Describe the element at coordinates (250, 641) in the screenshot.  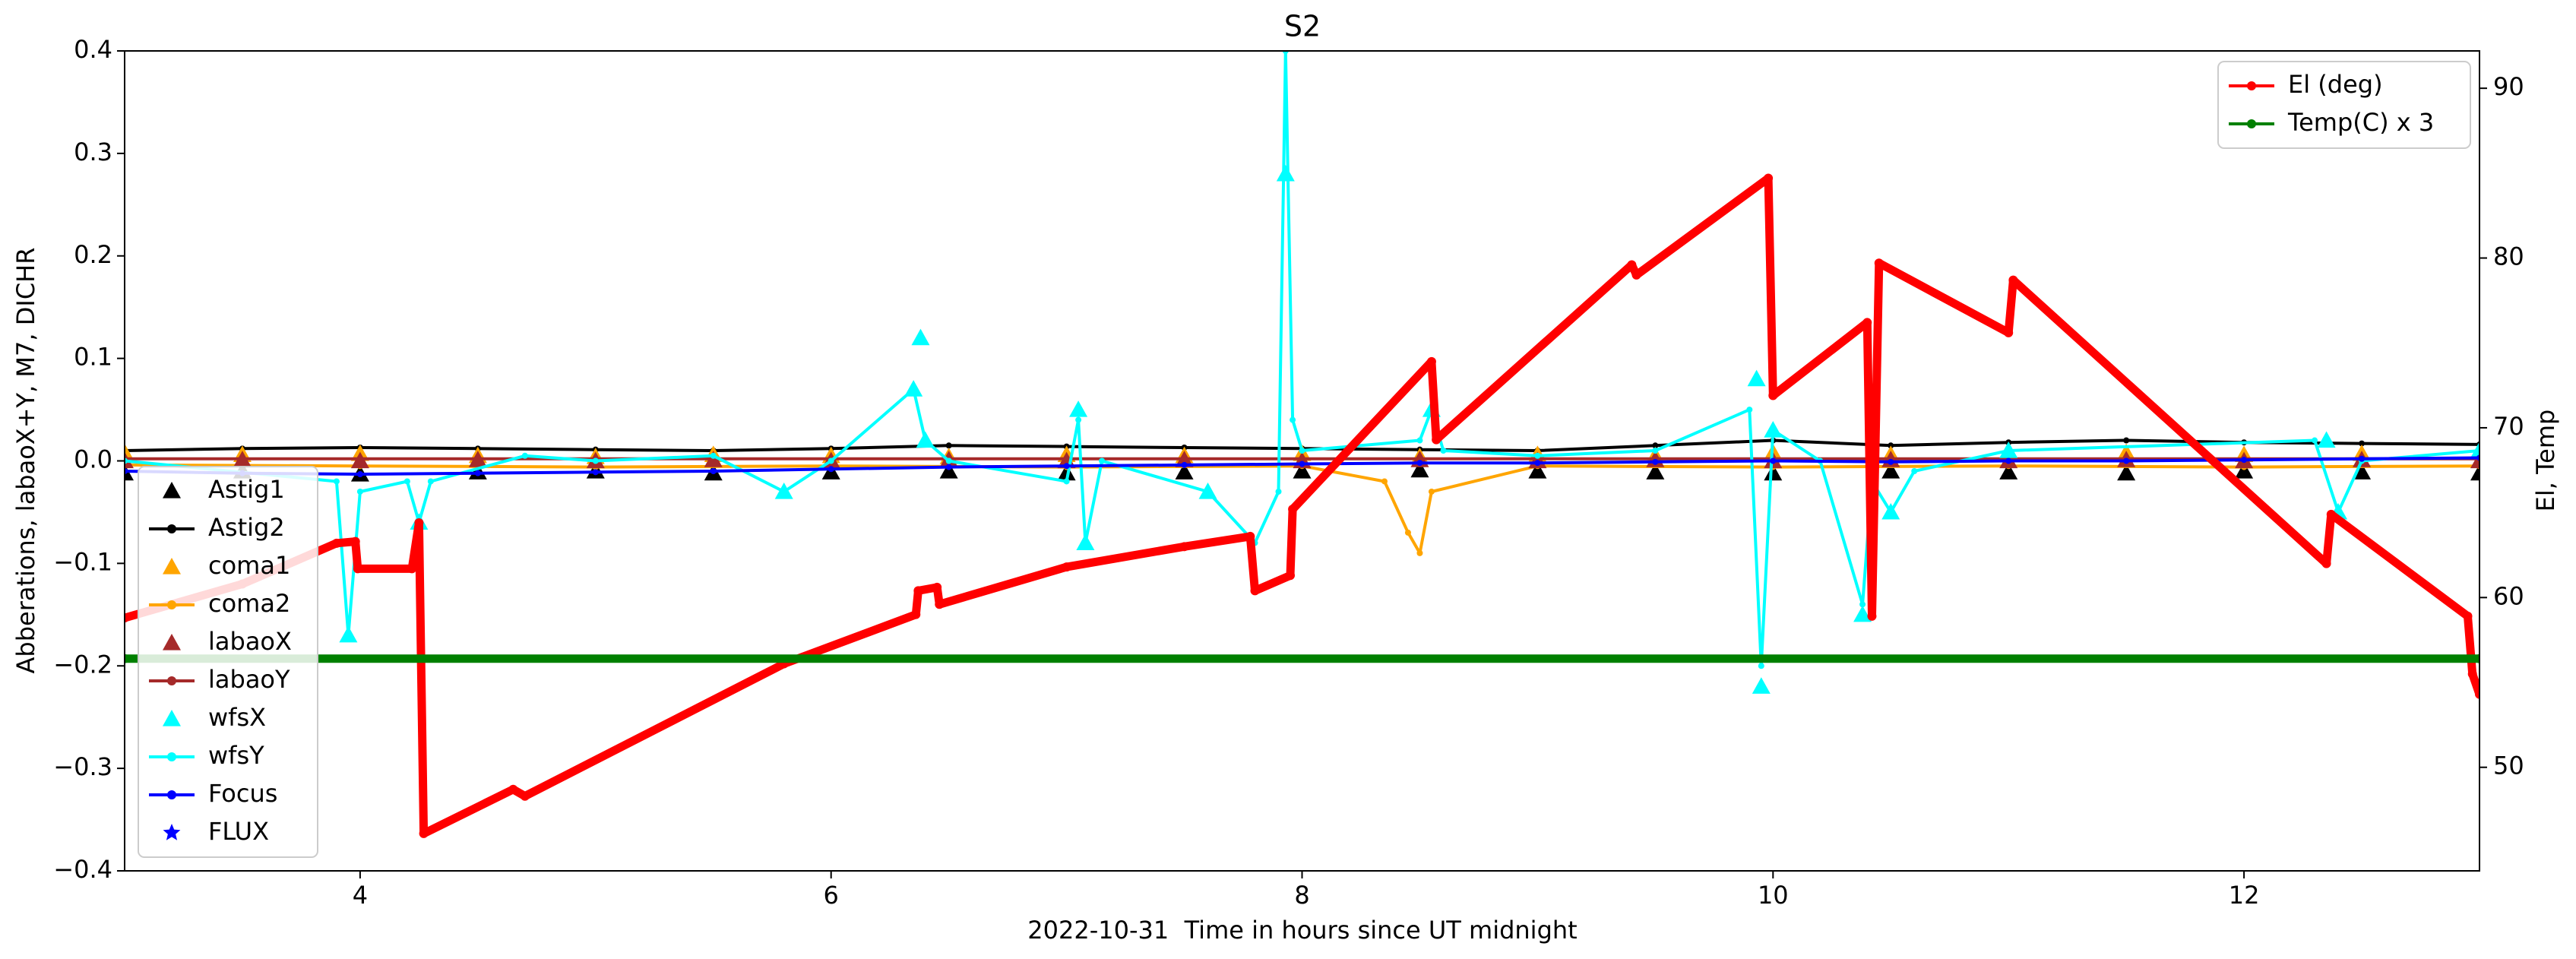
I see `legend-label: labaoX` at that location.